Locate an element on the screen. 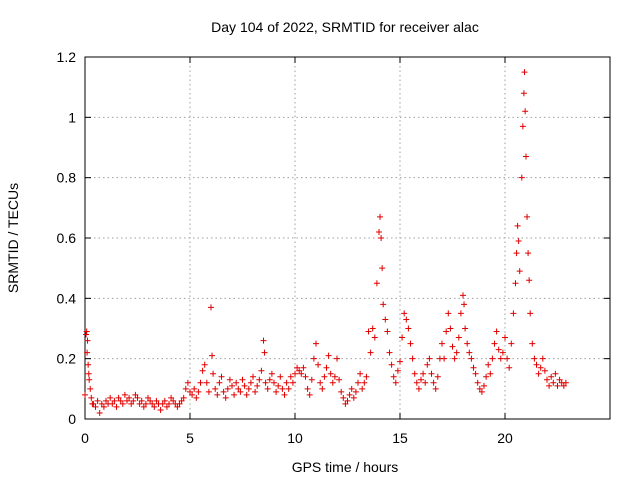 Image resolution: width=640 pixels, height=480 pixels. y-axis-label: SRMTID / TECUs is located at coordinates (13, 238).